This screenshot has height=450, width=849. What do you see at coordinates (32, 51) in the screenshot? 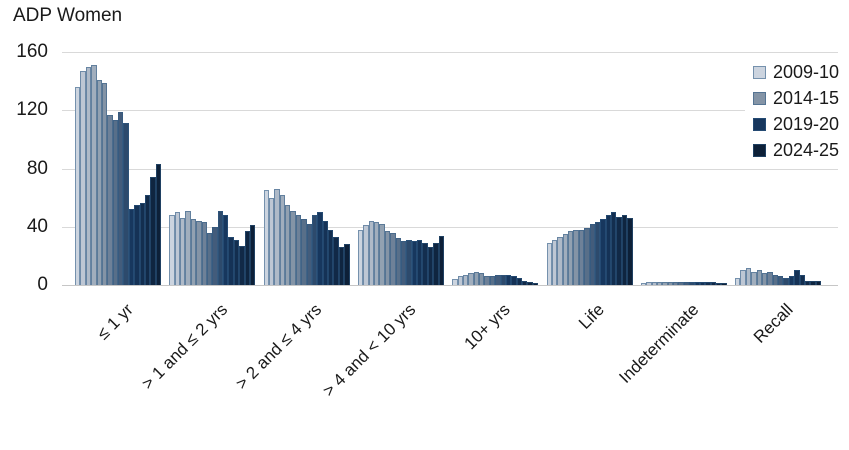
I see `y-axis-tick-label: 160` at bounding box center [32, 51].